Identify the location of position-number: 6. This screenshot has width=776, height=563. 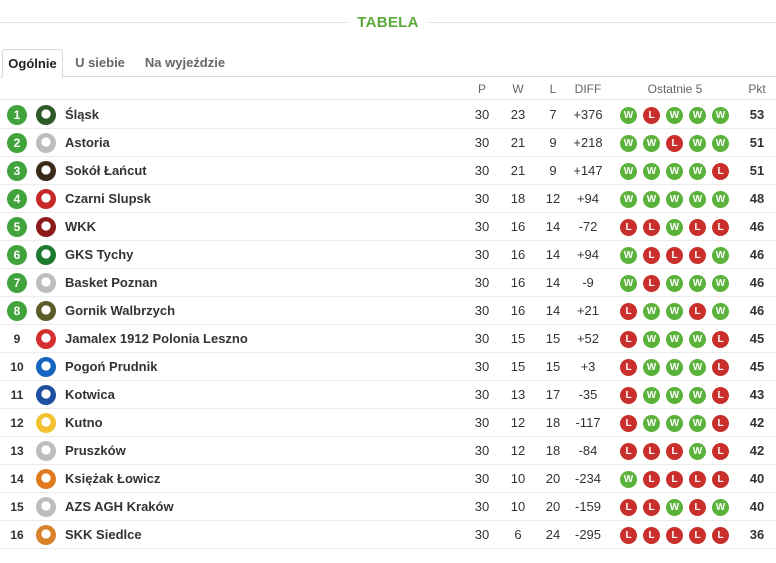
(17, 255).